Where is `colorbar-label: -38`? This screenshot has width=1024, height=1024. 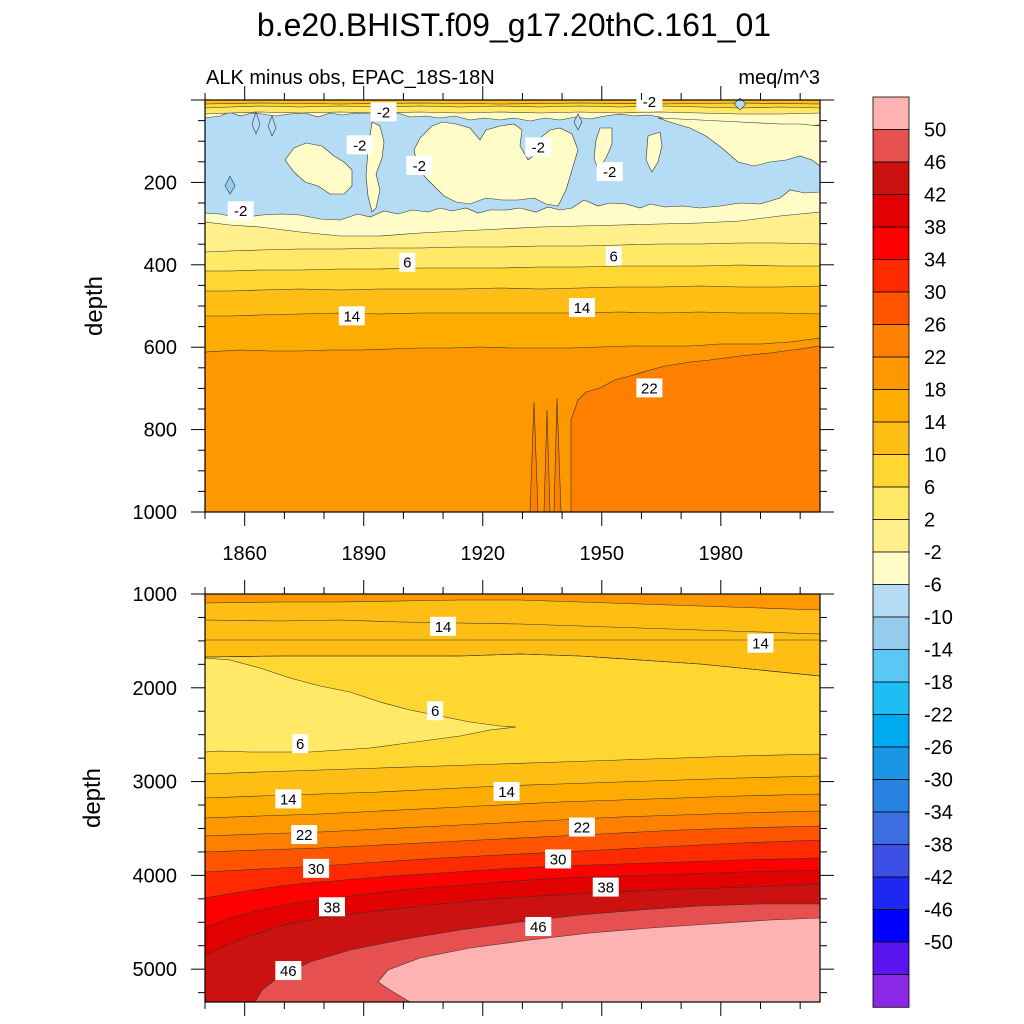
colorbar-label: -38 is located at coordinates (938, 846).